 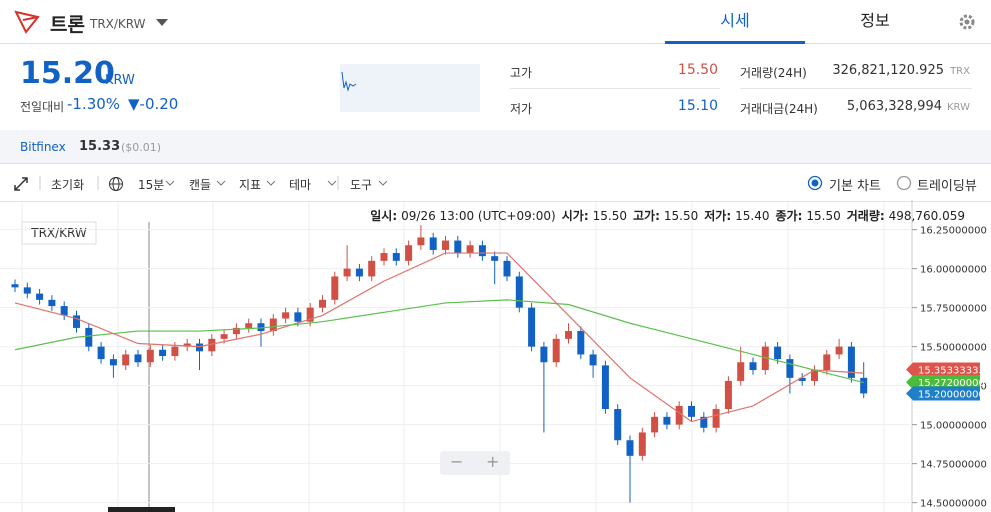 I want to click on price-tag-label: 15.27200000, so click(x=951, y=383).